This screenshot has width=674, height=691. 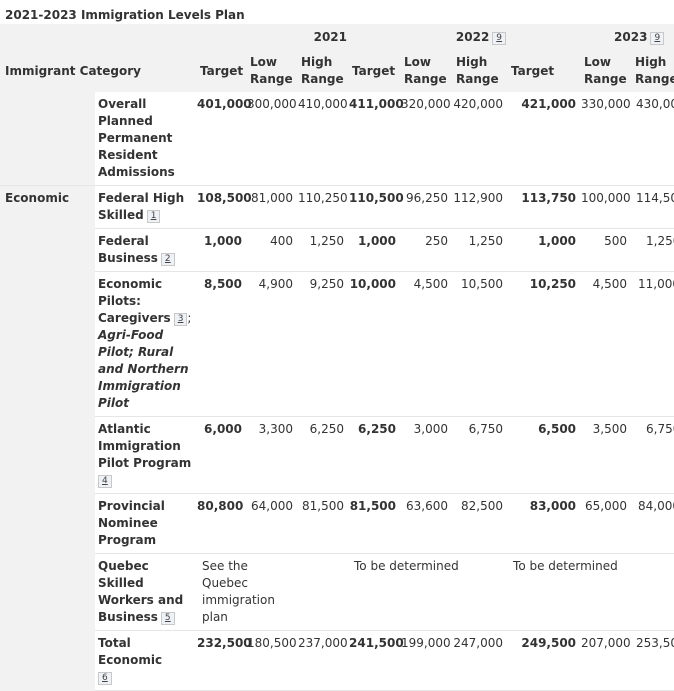 What do you see at coordinates (324, 660) in the screenshot?
I see `high-range-value: 237,000` at bounding box center [324, 660].